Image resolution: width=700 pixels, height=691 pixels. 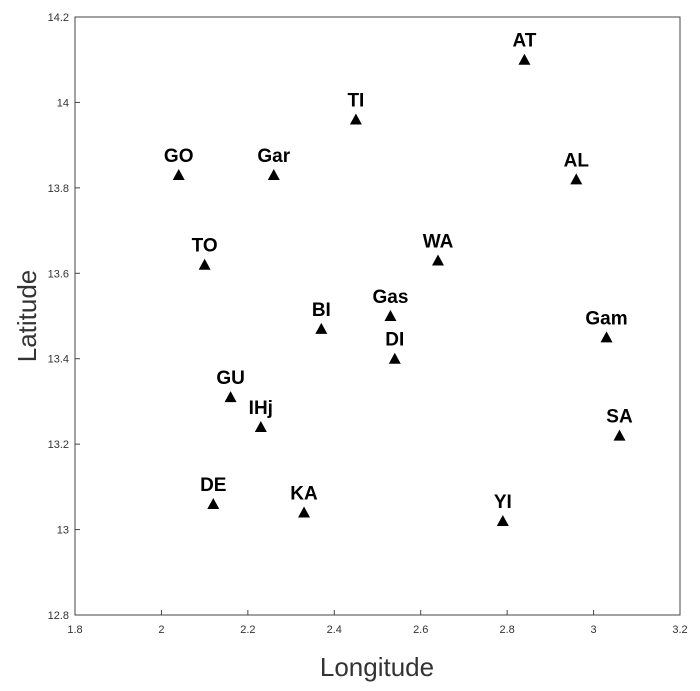 What do you see at coordinates (273, 156) in the screenshot?
I see `point-label: Gar` at bounding box center [273, 156].